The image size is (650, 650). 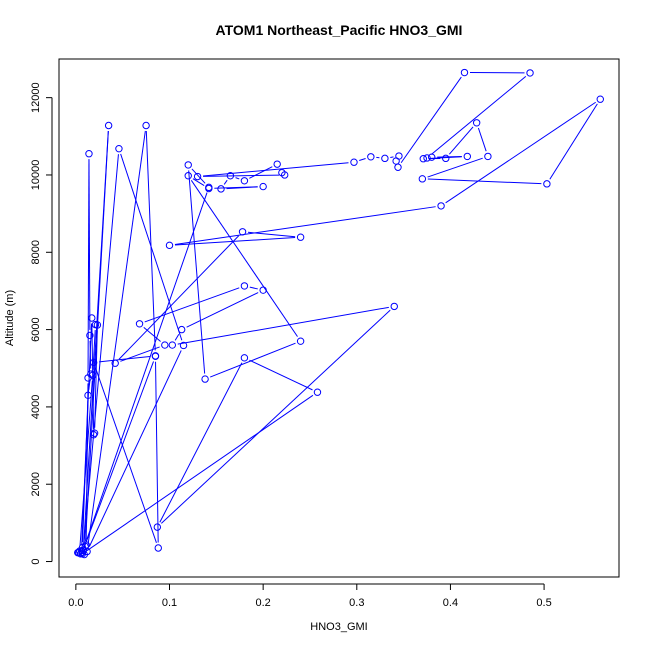 I want to click on x-axis: 0.0 0.1 0.2 0.3 0.4 0.5, so click(x=310, y=596).